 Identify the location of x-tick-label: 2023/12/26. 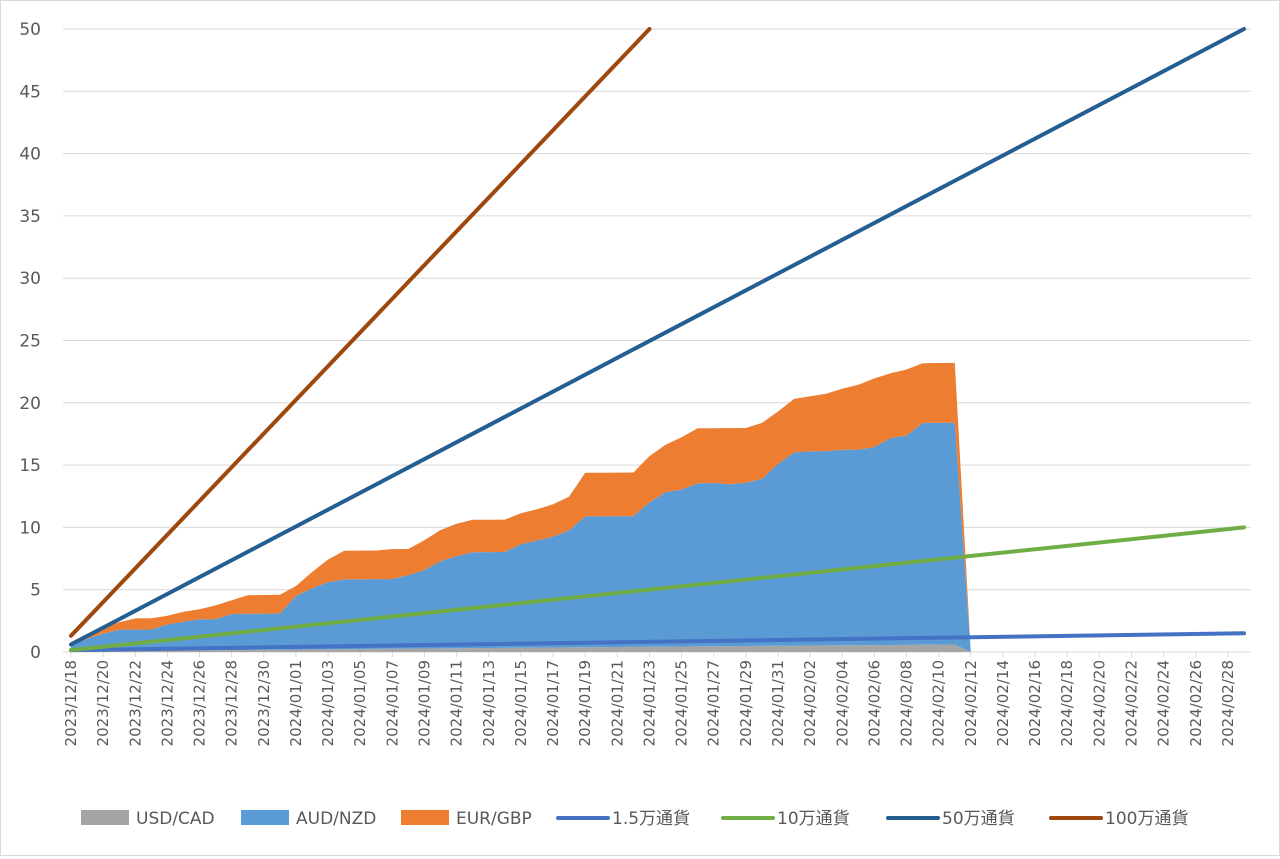
(200, 703).